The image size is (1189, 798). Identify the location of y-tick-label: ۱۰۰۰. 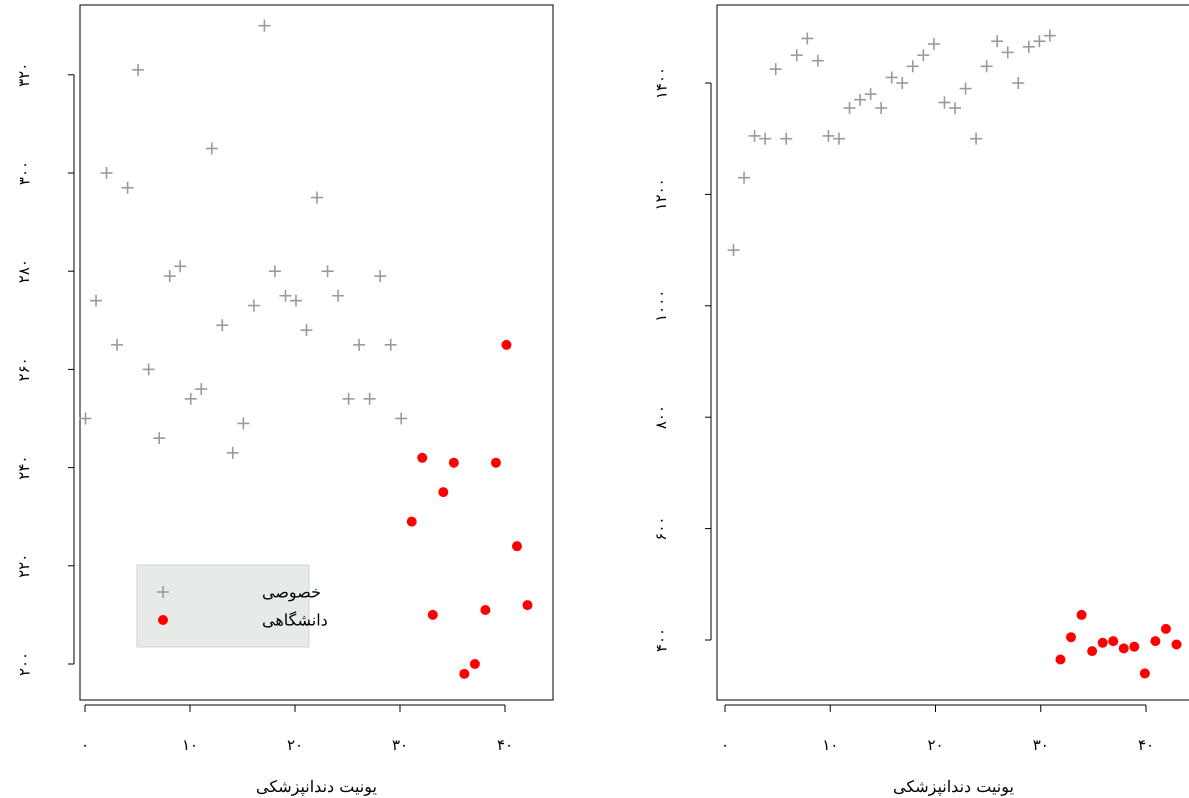
(661, 306).